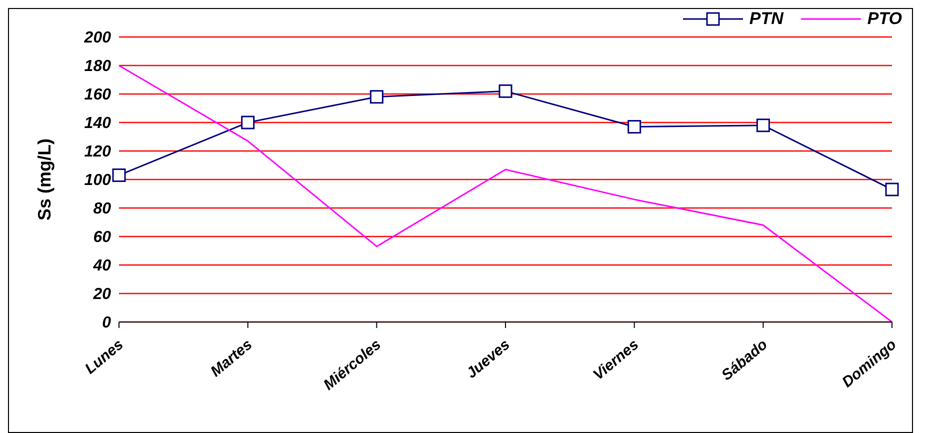 This screenshot has width=925, height=433. I want to click on y-tick-label: 20, so click(102, 295).